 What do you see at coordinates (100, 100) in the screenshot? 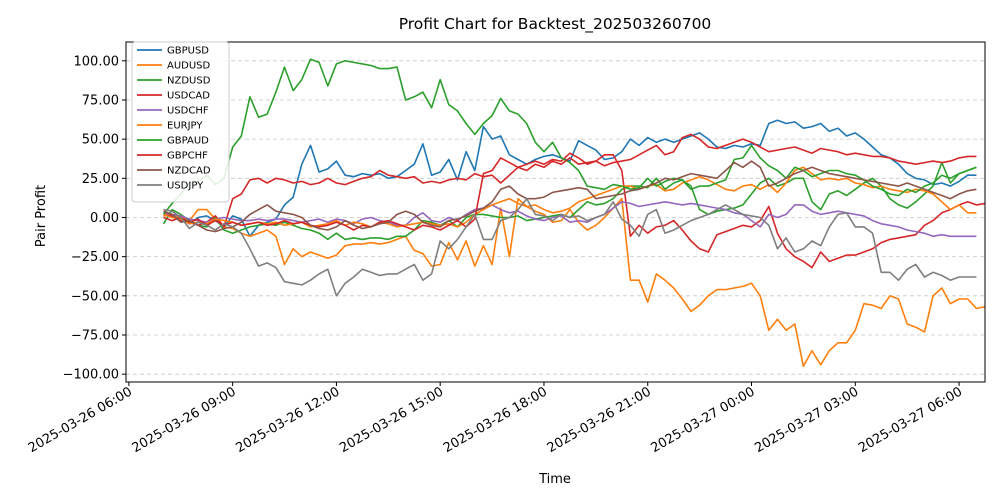
I see `y-tick-label: 75.00` at bounding box center [100, 100].